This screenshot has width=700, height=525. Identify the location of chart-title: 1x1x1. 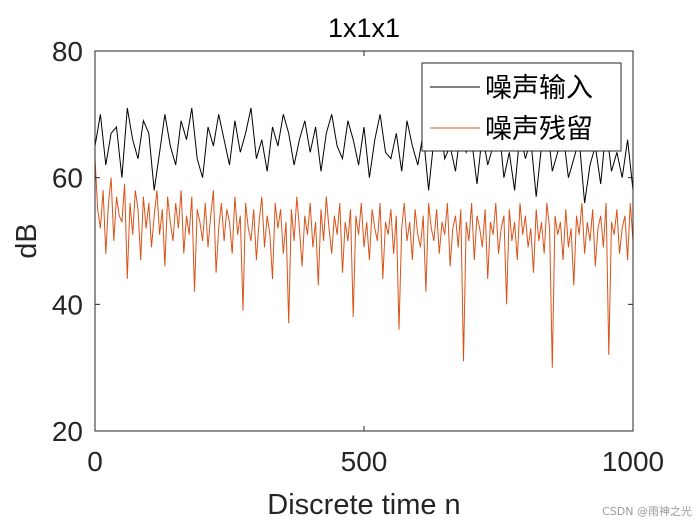
(364, 28).